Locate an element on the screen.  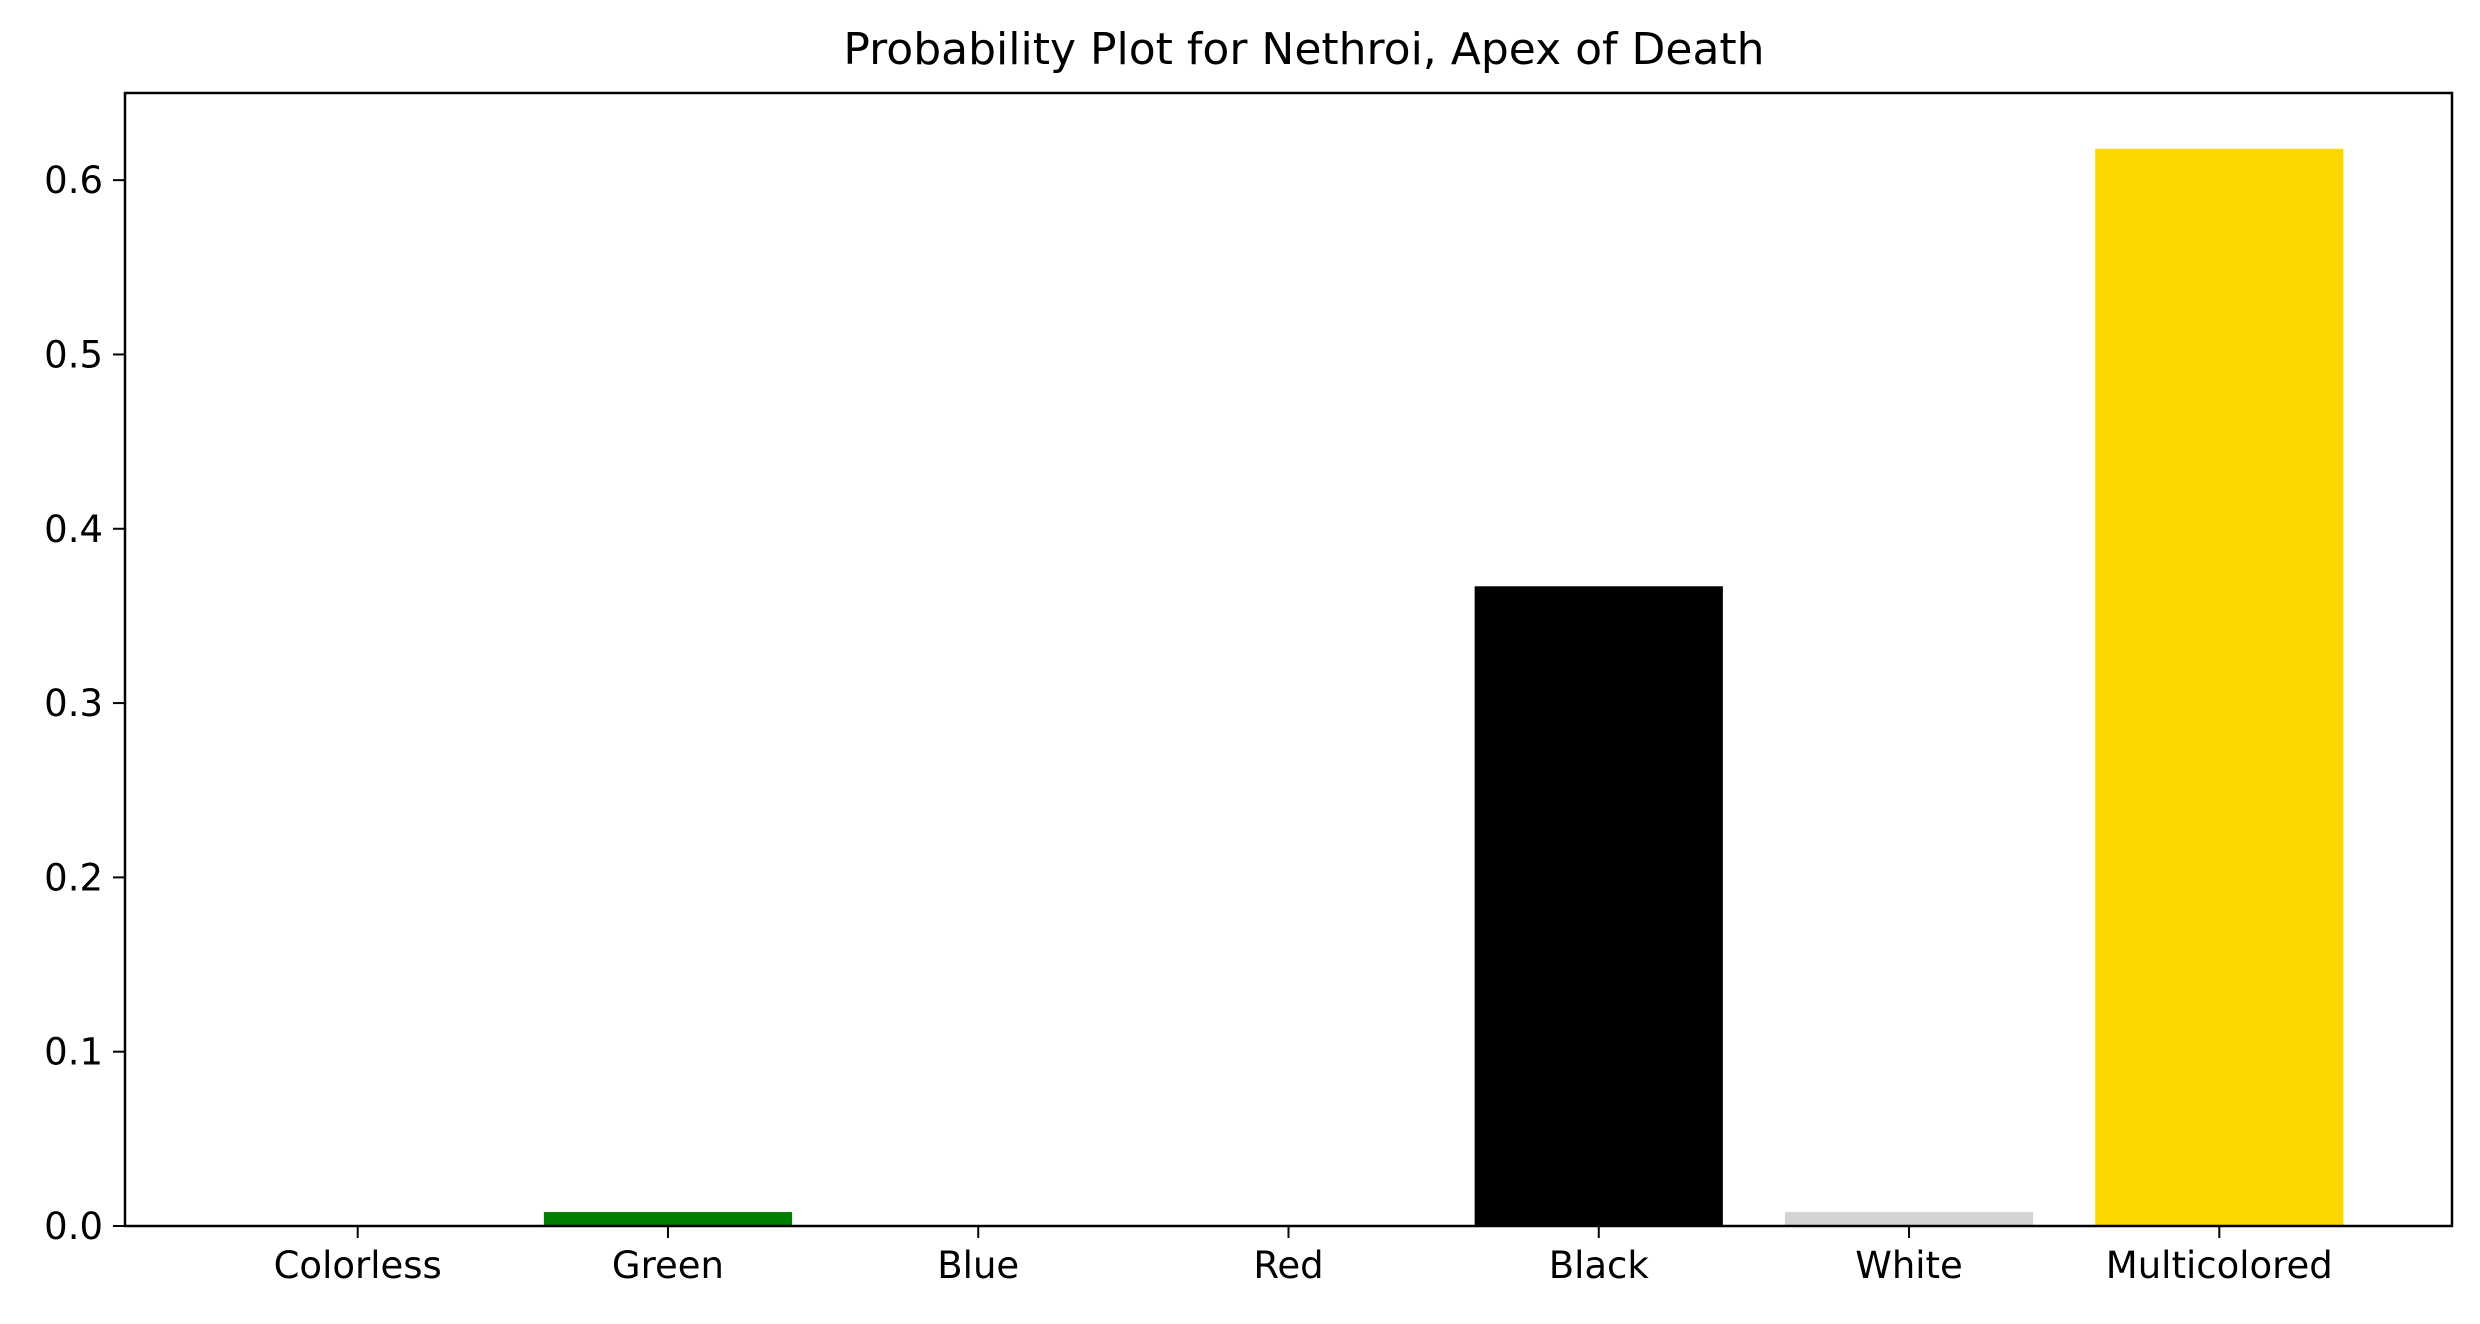
y-tick-label: 0.1 is located at coordinates (73, 1052).